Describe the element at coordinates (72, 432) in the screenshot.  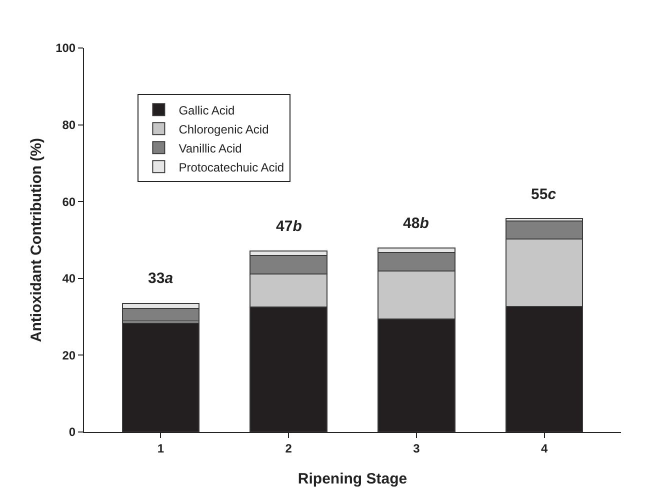
I see `y-tick-label: 0` at that location.